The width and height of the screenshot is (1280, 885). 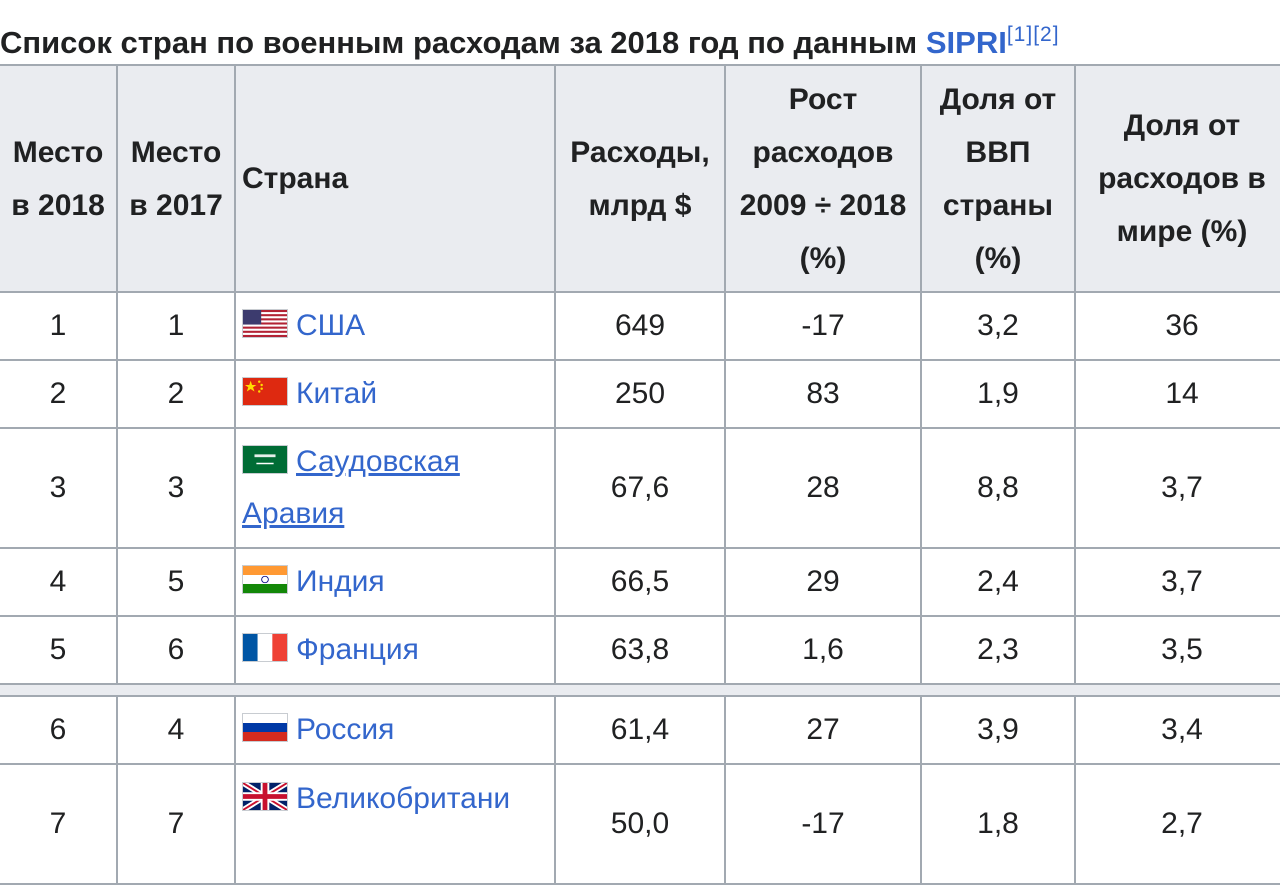 What do you see at coordinates (59, 824) in the screenshot?
I see `rank-2018-cell: 7` at bounding box center [59, 824].